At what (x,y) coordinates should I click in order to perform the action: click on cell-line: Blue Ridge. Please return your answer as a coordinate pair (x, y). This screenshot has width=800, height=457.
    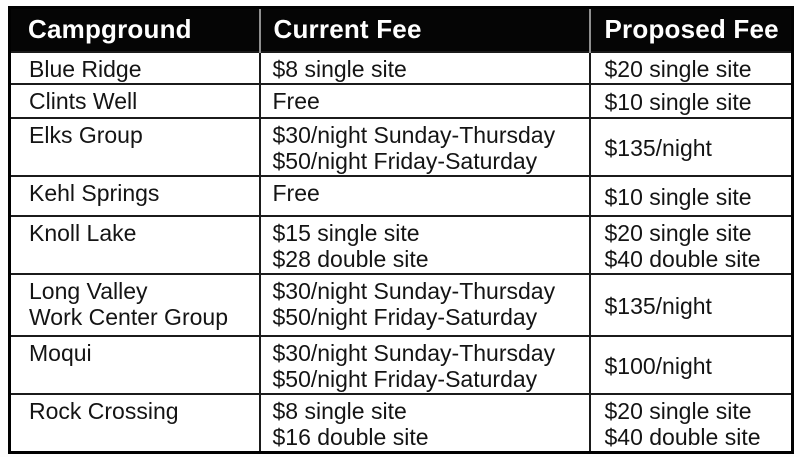
    Looking at the image, I should click on (85, 69).